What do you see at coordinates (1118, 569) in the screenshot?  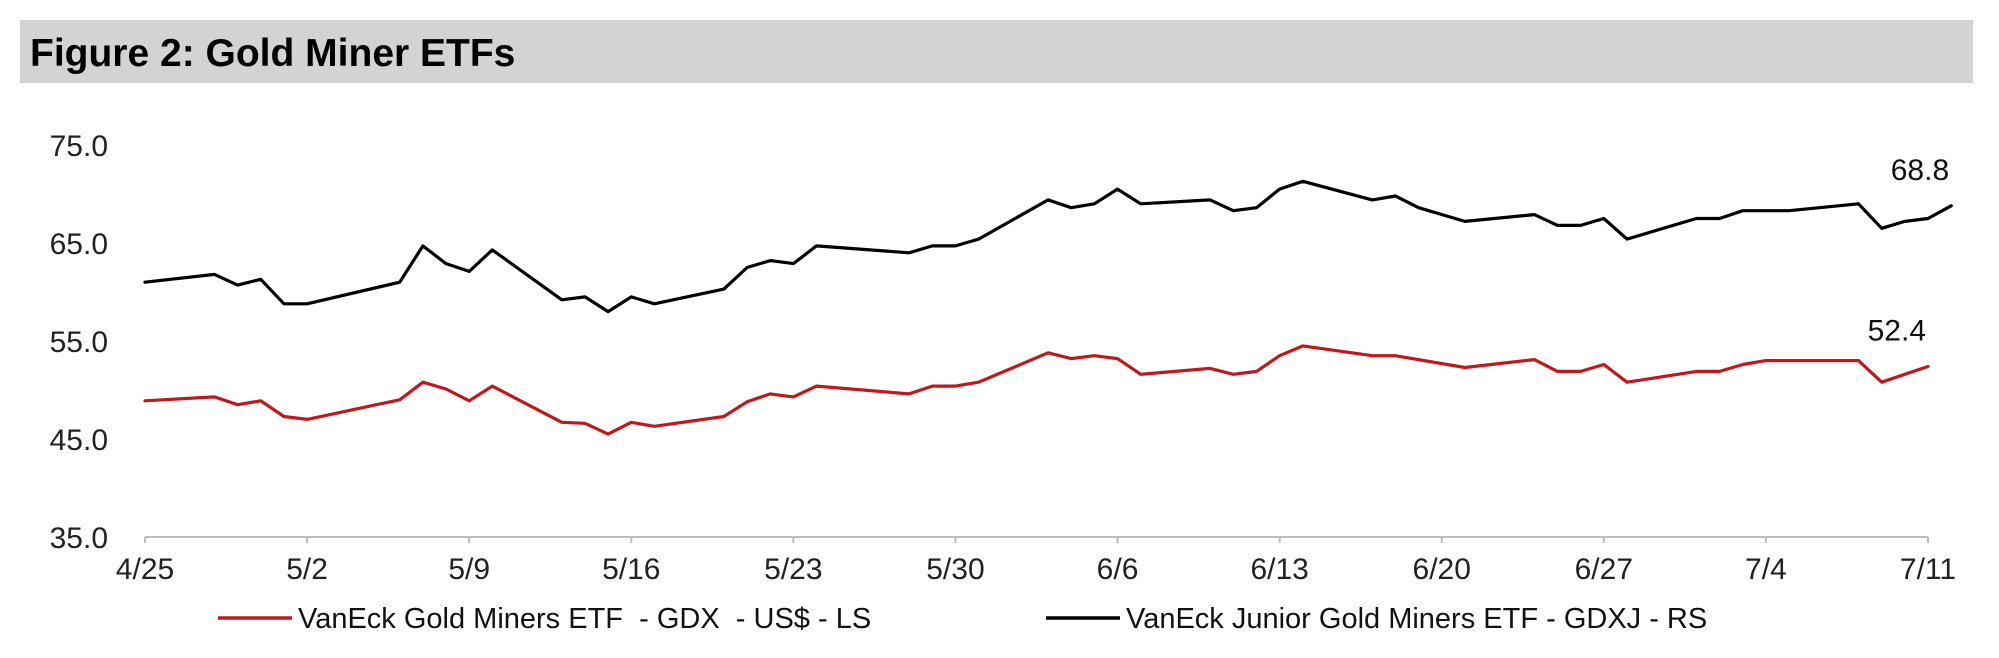 I see `x-tick-label: 6/6` at bounding box center [1118, 569].